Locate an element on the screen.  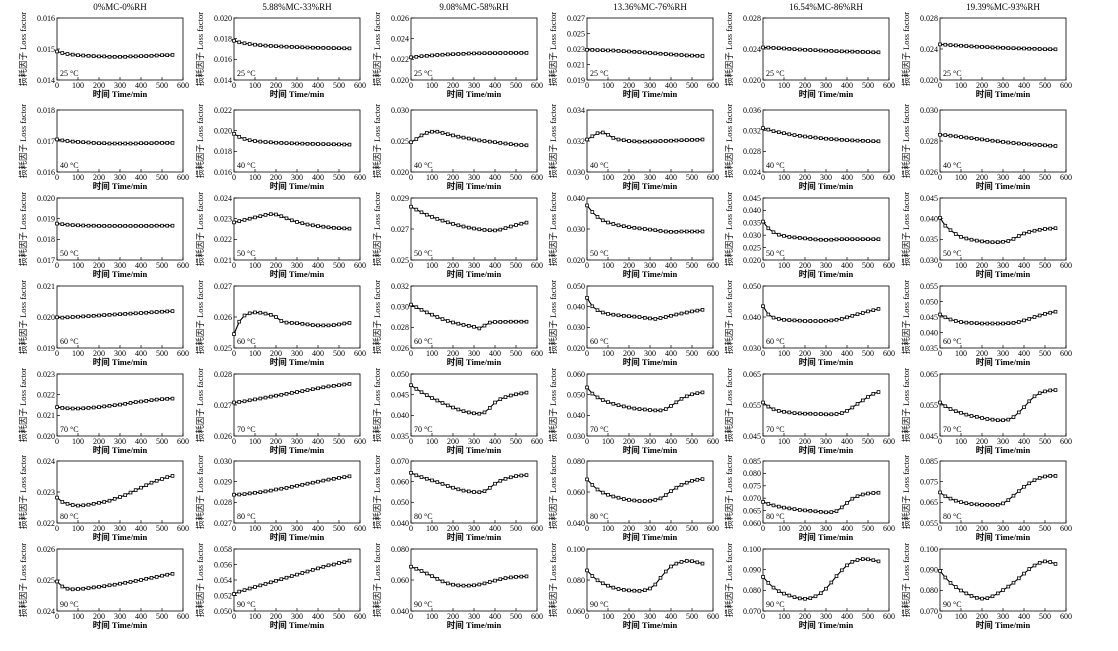
y-tick-label: 0.030 is located at coordinates (576, 172).